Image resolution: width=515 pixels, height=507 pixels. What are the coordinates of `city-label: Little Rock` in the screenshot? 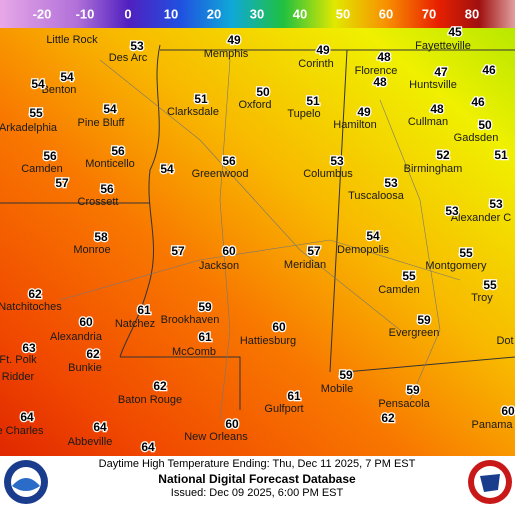 It's located at (72, 40).